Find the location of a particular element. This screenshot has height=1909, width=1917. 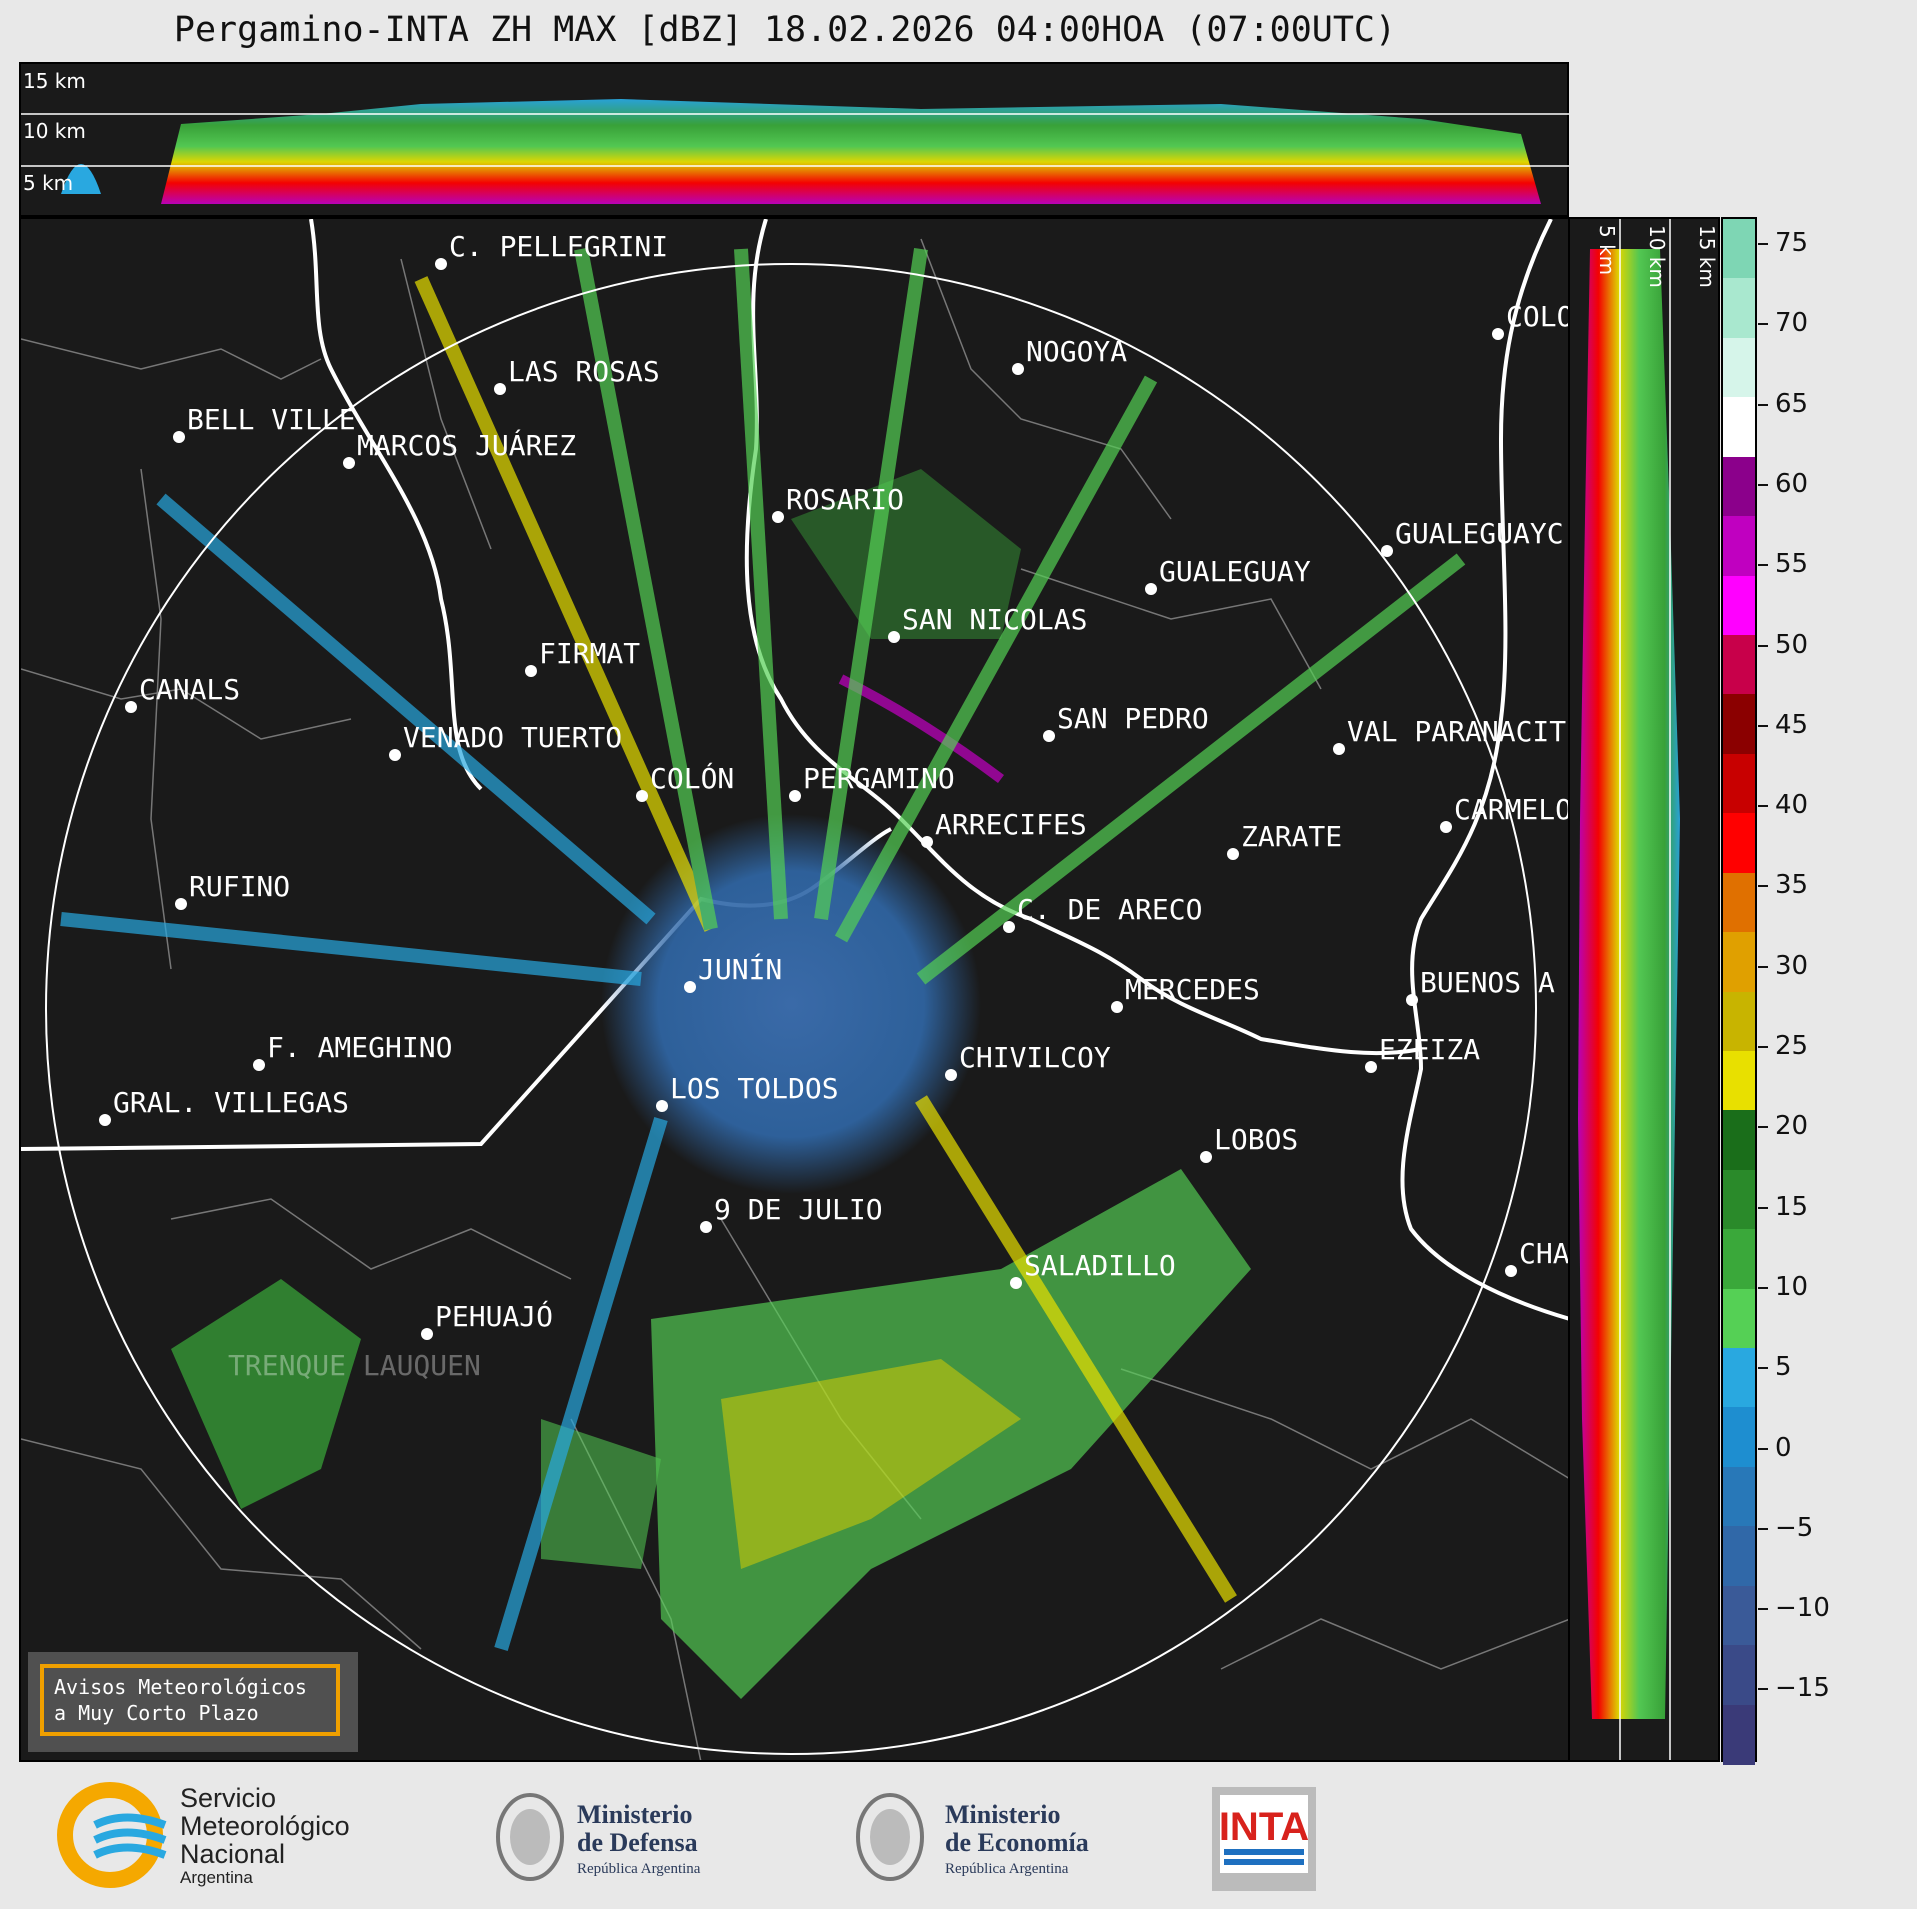

city-marker: TRENQUE LAUQUEN is located at coordinates (354, 1365).